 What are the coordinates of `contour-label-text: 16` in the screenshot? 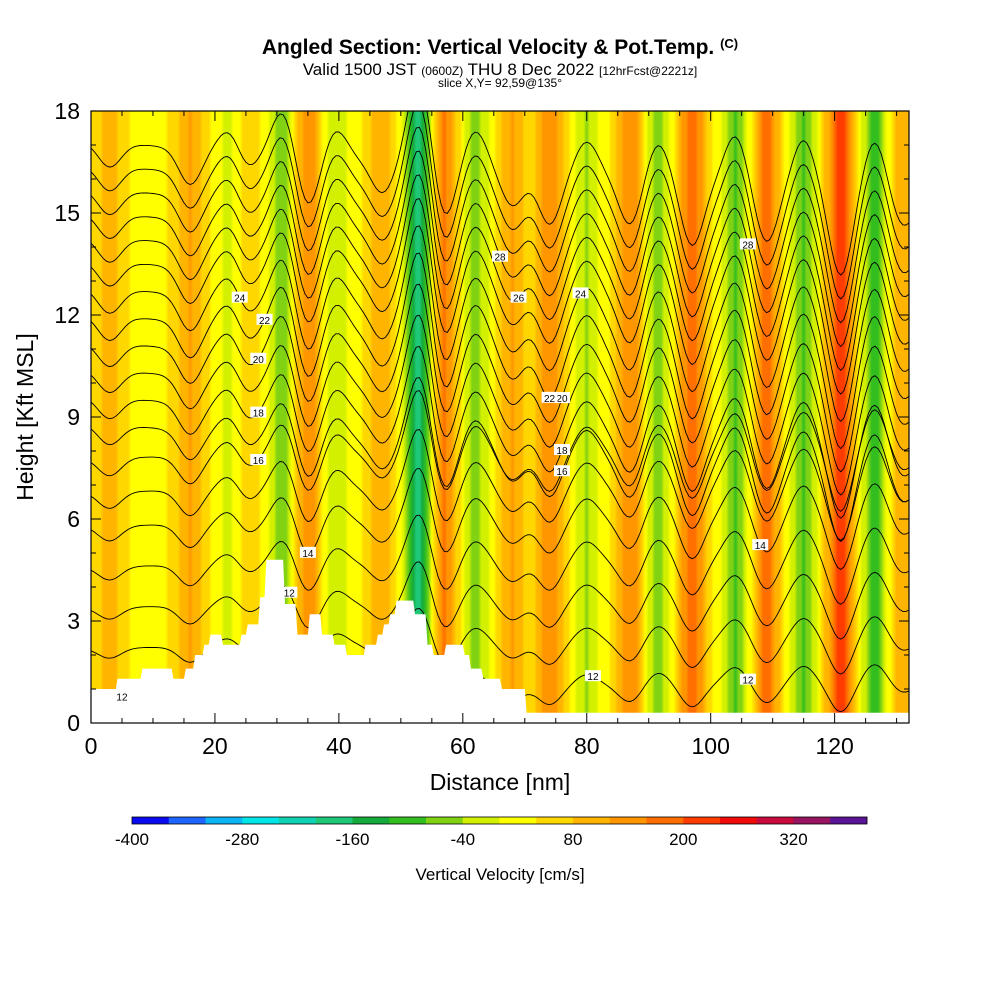 It's located at (562, 472).